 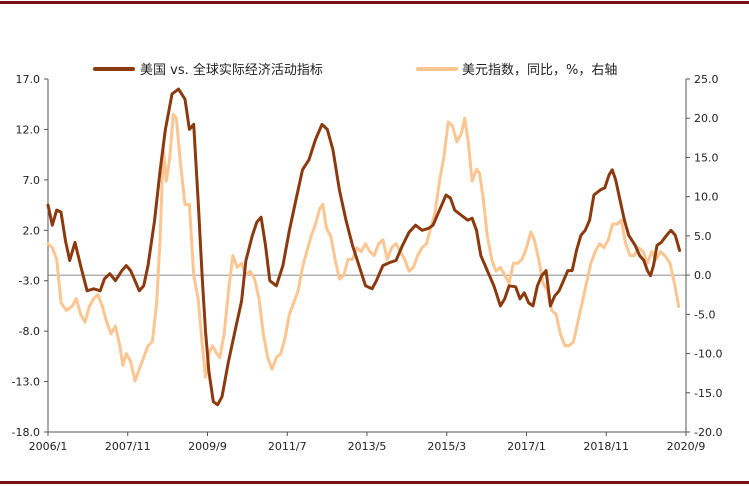 I want to click on x-tick-label: 2009/9, so click(x=207, y=446).